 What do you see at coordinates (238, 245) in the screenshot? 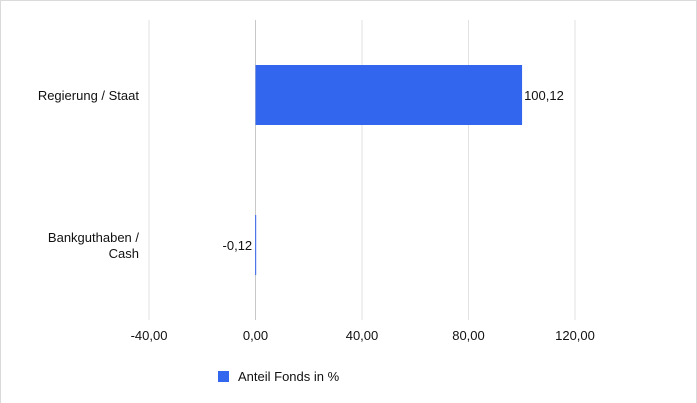
I see `data-label: -0,12` at bounding box center [238, 245].